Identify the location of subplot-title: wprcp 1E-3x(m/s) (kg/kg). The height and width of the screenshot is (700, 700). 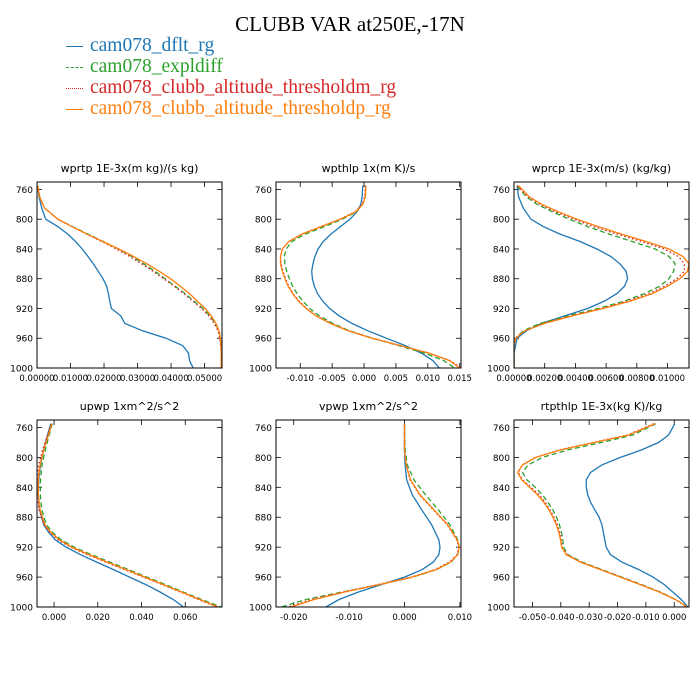
(601, 168).